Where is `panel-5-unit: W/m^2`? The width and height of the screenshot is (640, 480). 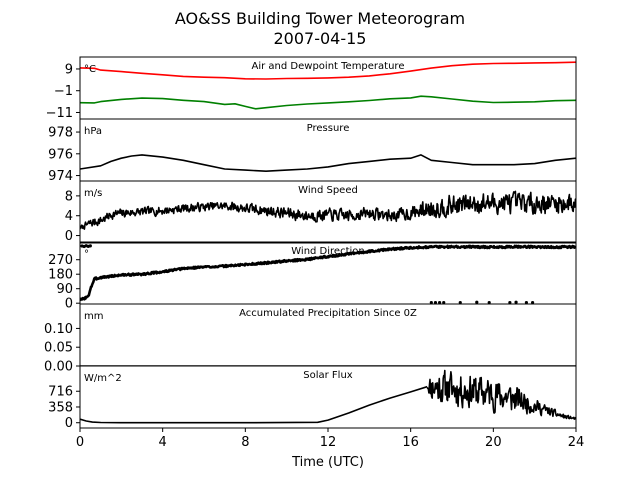 panel-5-unit: W/m^2 is located at coordinates (103, 378).